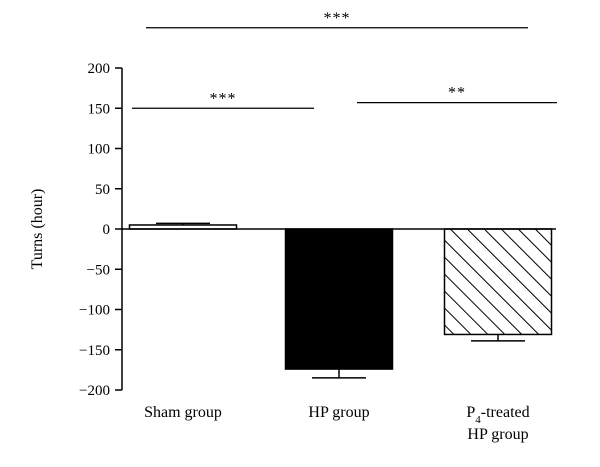  What do you see at coordinates (102, 190) in the screenshot?
I see `y-tick-label: 50` at bounding box center [102, 190].